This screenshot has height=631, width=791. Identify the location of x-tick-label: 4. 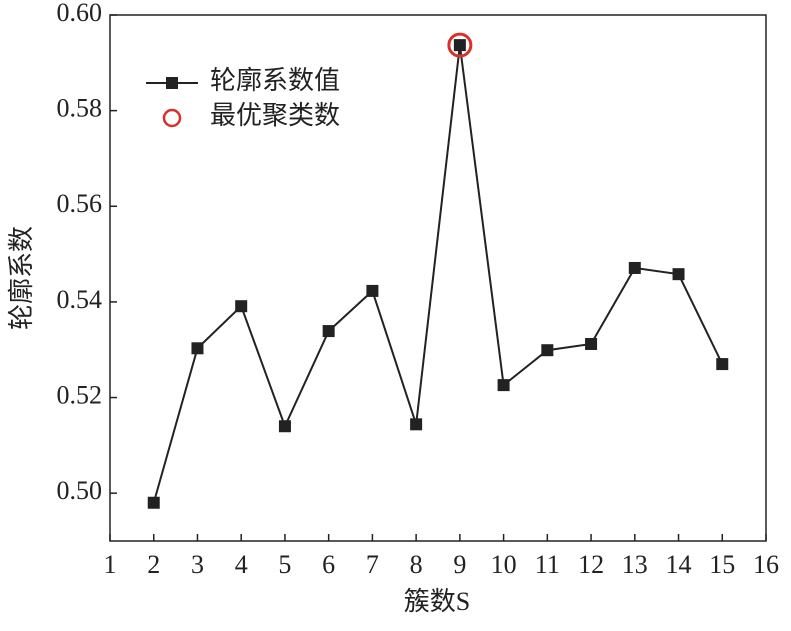
(241, 564).